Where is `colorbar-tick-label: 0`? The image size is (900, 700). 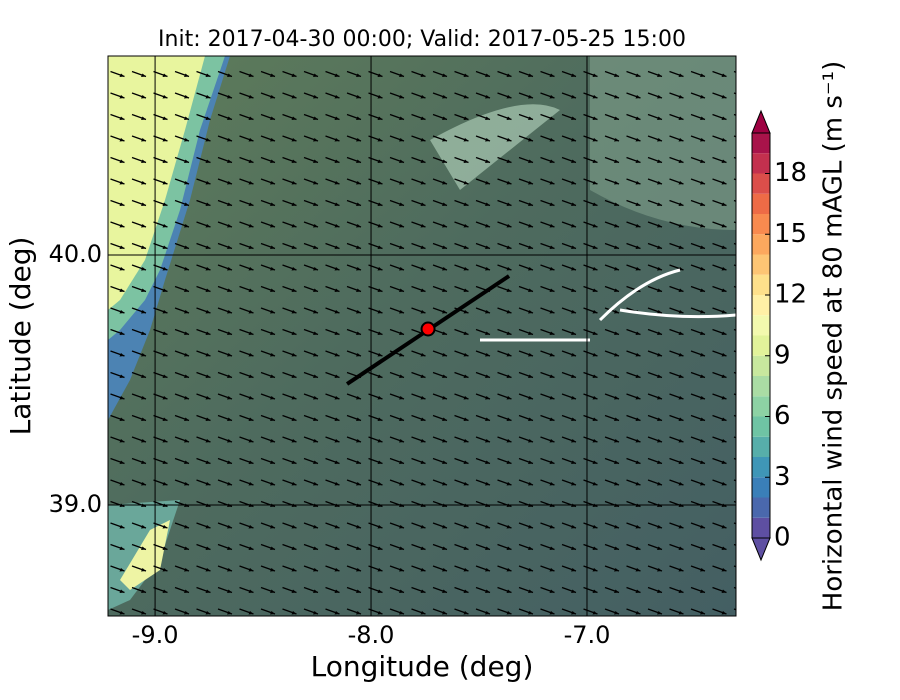 colorbar-tick-label: 0 is located at coordinates (782, 538).